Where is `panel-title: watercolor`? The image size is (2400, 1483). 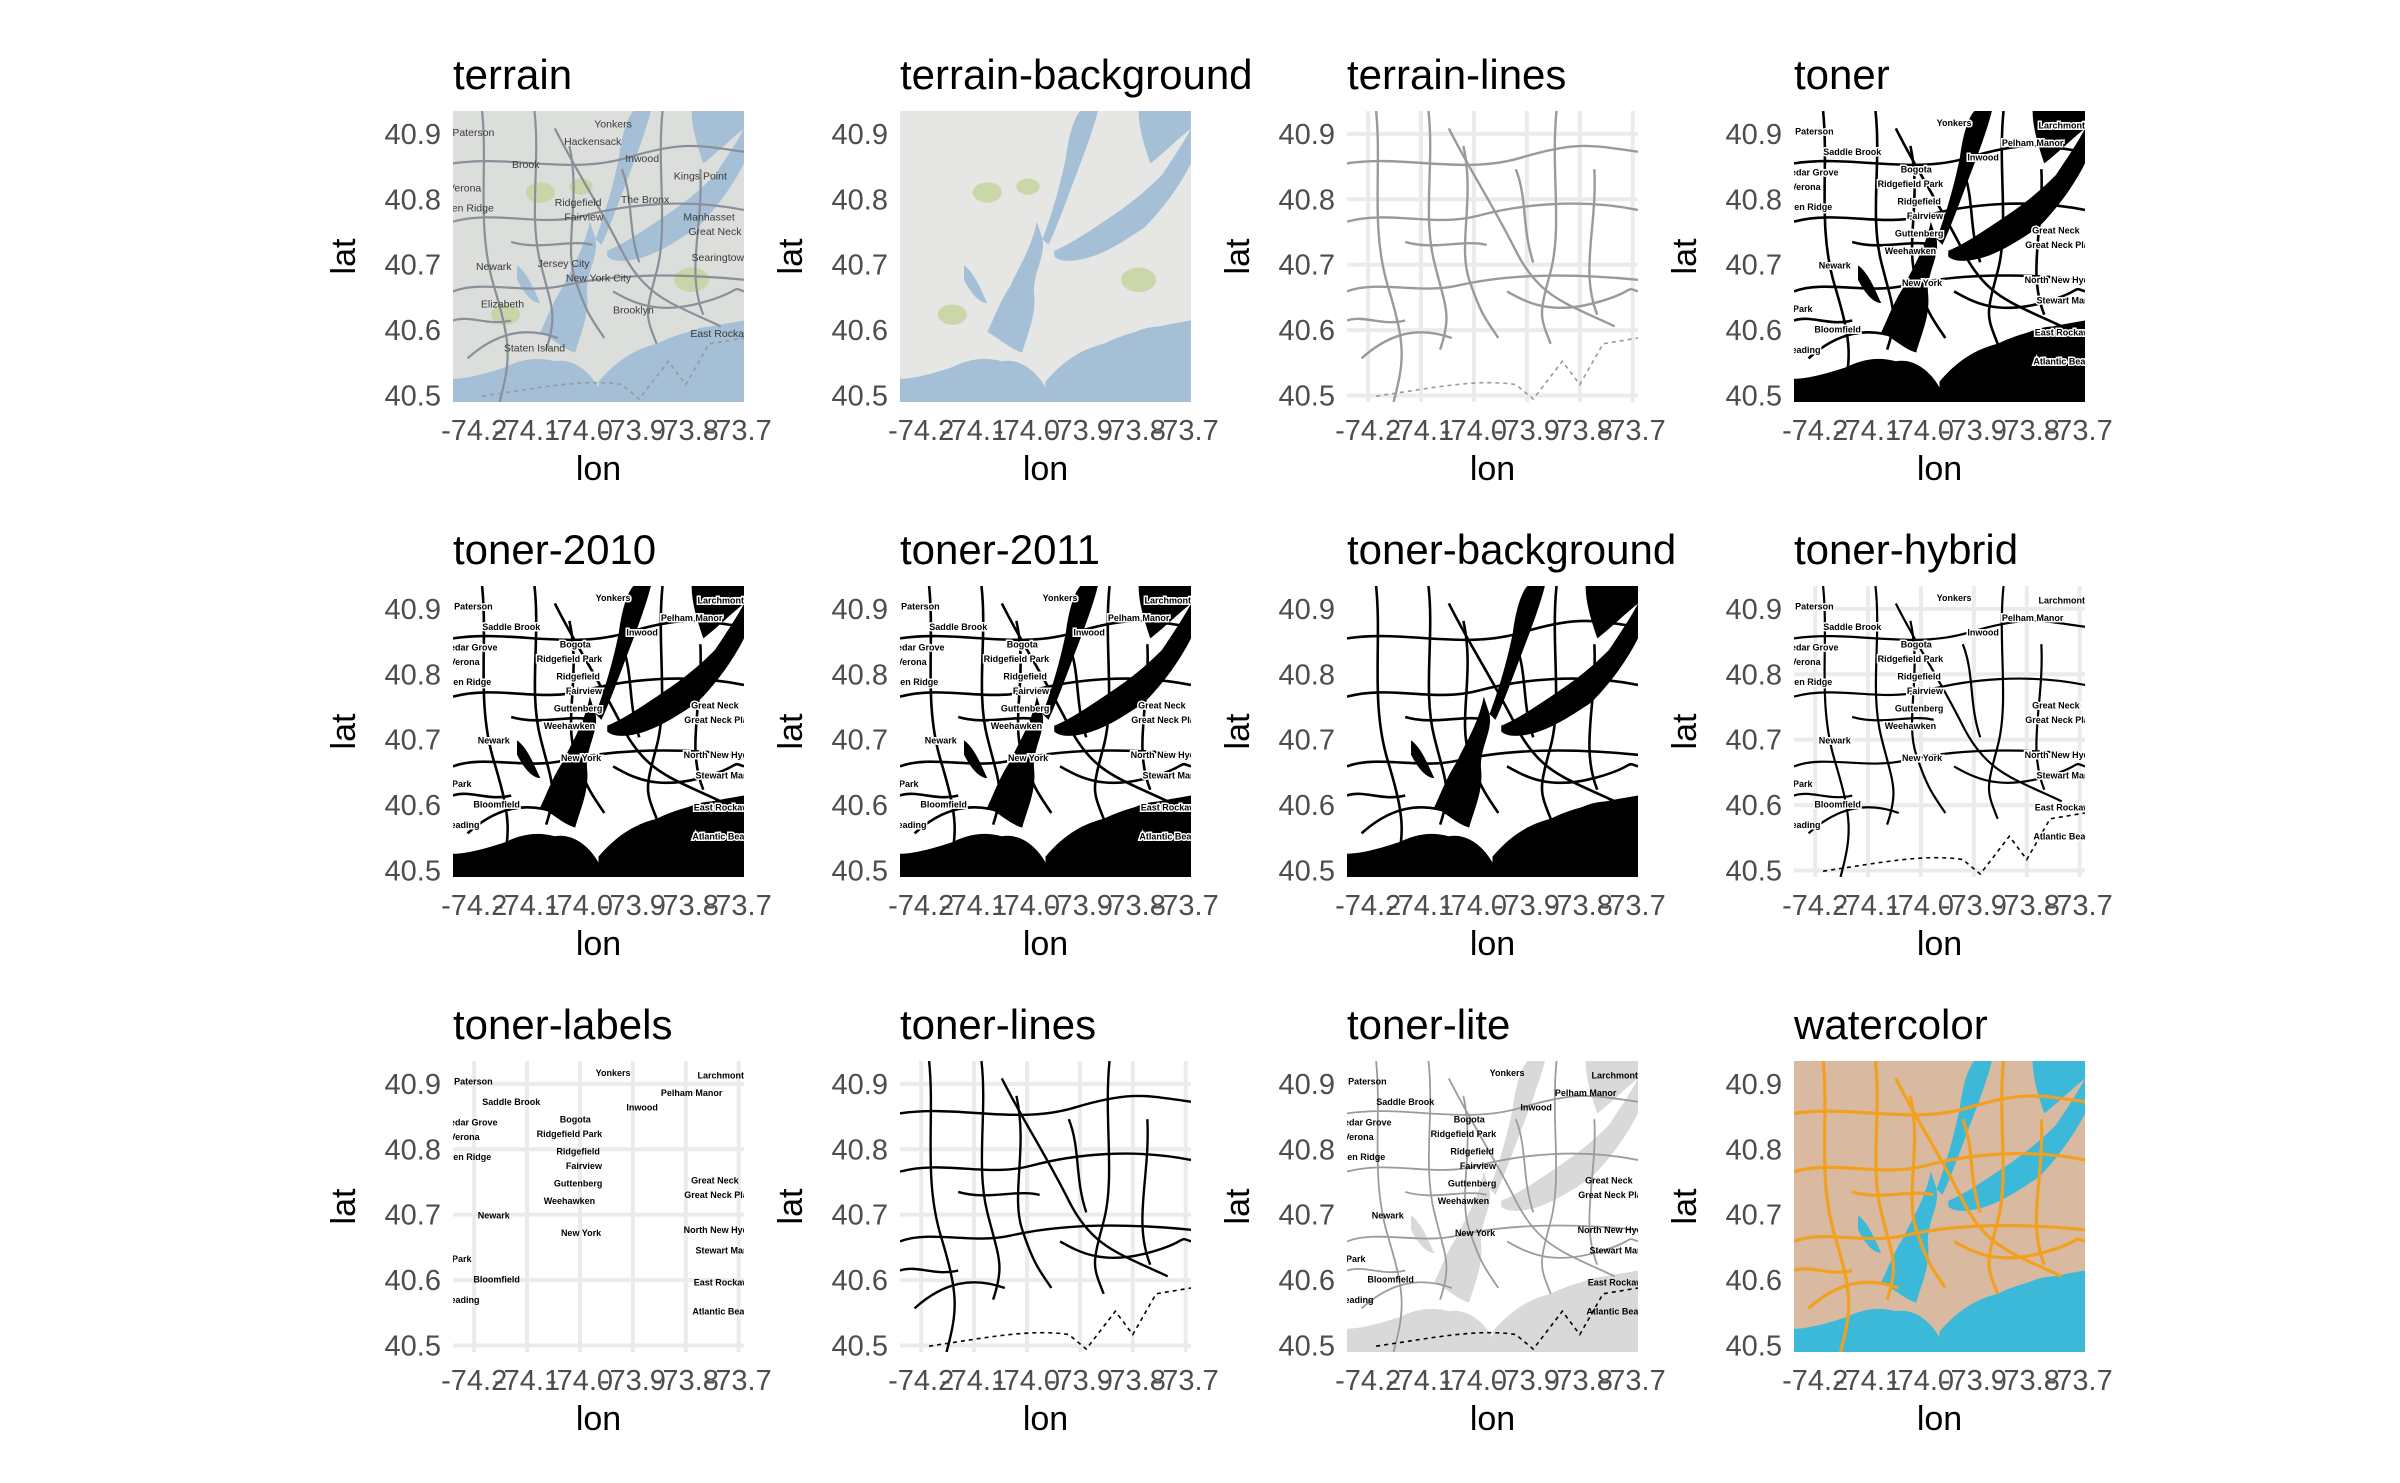
panel-title: watercolor is located at coordinates (1890, 1024).